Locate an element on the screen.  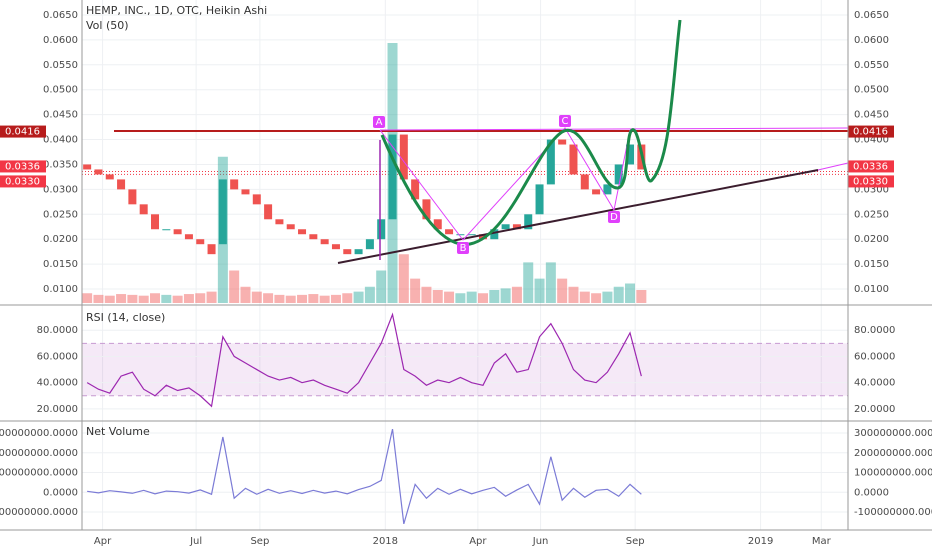
pattern-point-label: A is located at coordinates (379, 122).